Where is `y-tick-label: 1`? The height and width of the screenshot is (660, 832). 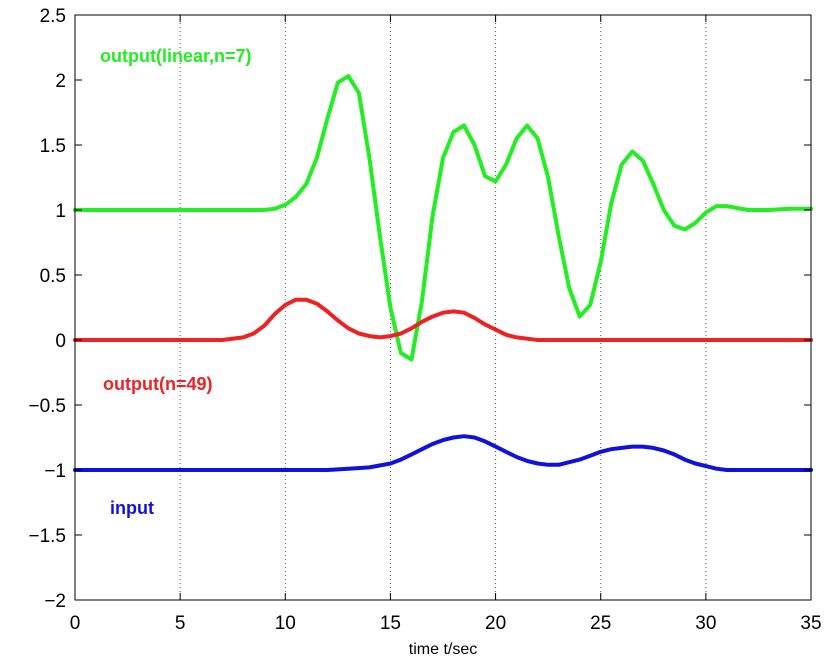 y-tick-label: 1 is located at coordinates (60, 211).